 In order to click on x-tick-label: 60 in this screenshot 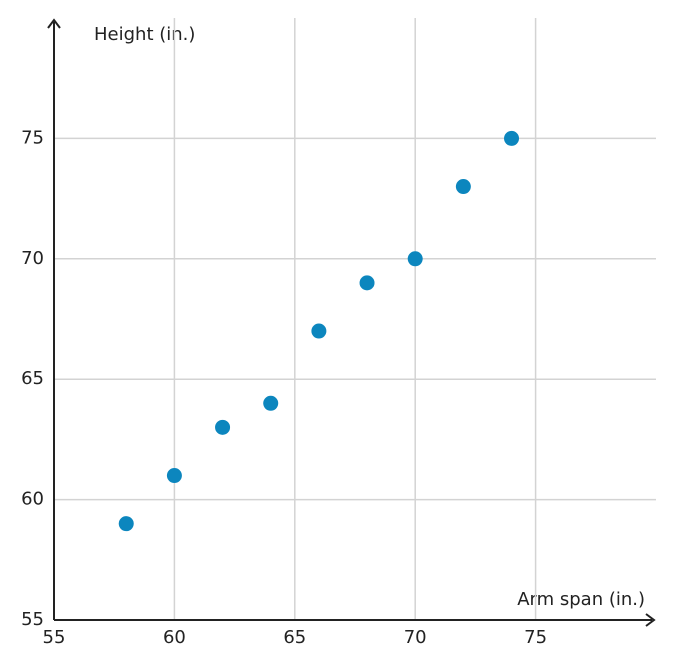, I will do `click(174, 637)`.